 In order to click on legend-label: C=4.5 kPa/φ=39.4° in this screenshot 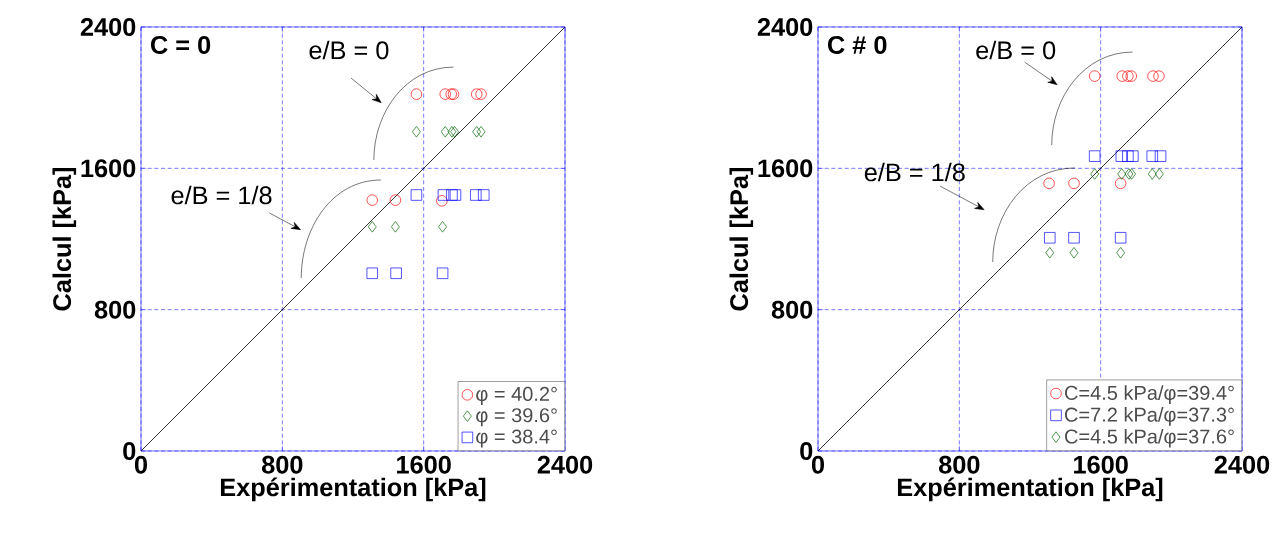, I will do `click(1149, 394)`.